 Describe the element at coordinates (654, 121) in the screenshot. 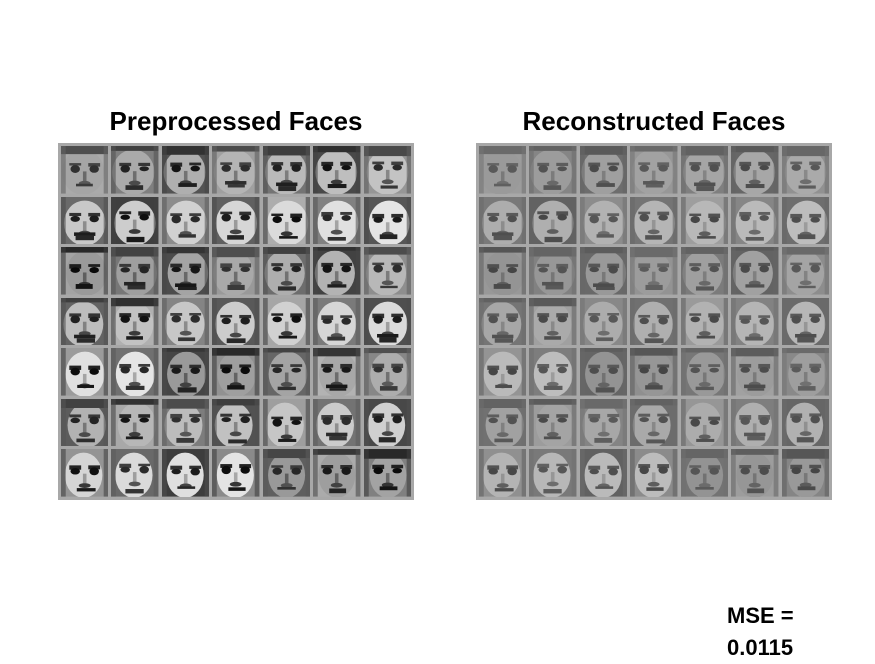

I see `reconstructed-faces-title: Reconstructed Faces` at that location.